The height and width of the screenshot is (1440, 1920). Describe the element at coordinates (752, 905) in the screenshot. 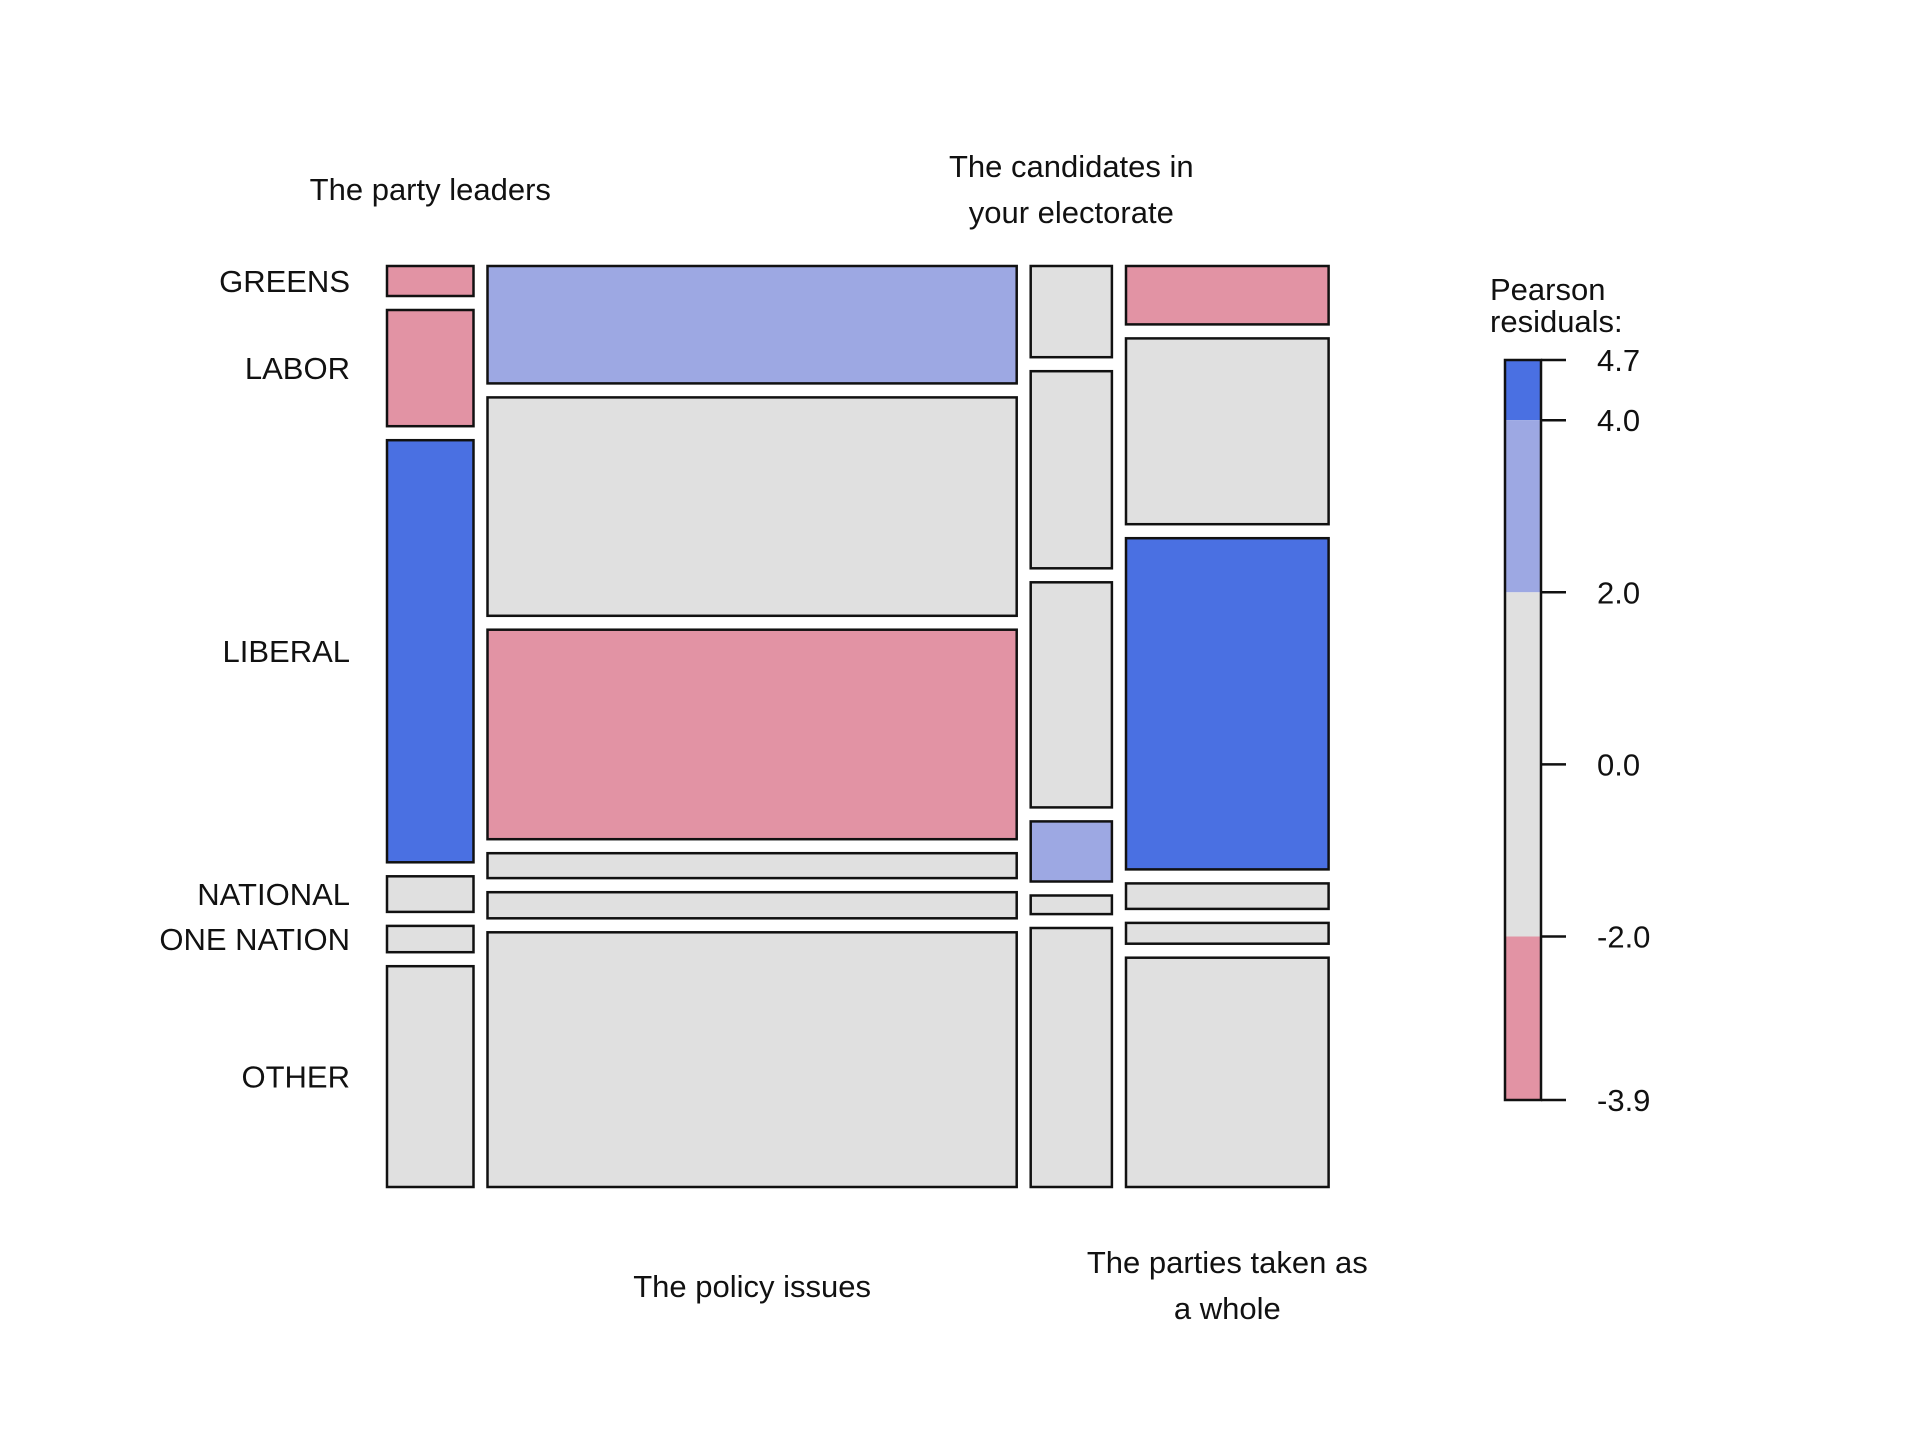

I see `cell-the-policy-issues-one-nation` at that location.